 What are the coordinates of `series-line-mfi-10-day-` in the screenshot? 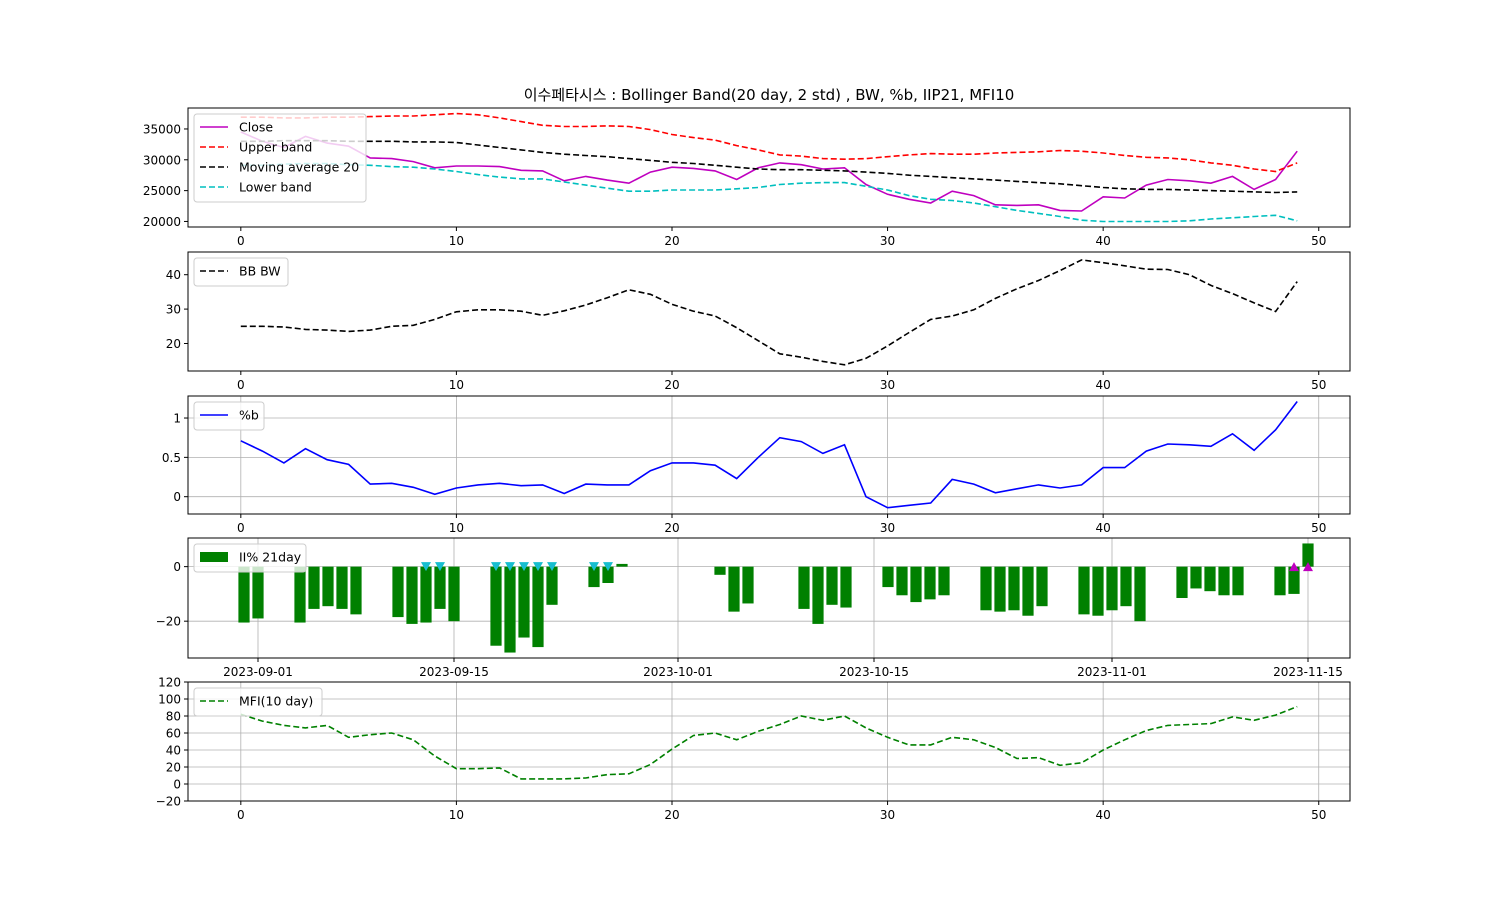 It's located at (769, 742).